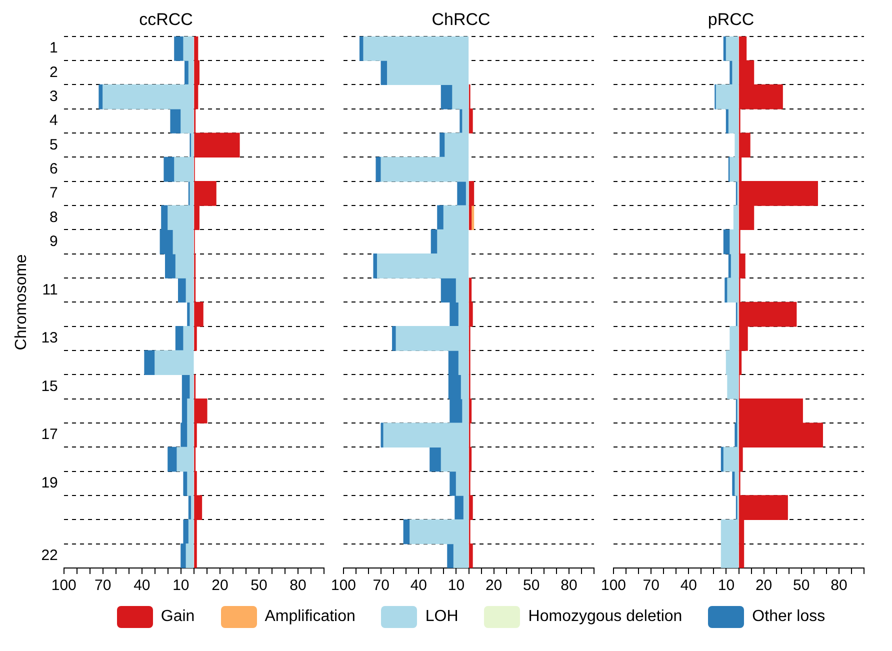  Describe the element at coordinates (49, 386) in the screenshot. I see `y-tick-label: 15` at that location.